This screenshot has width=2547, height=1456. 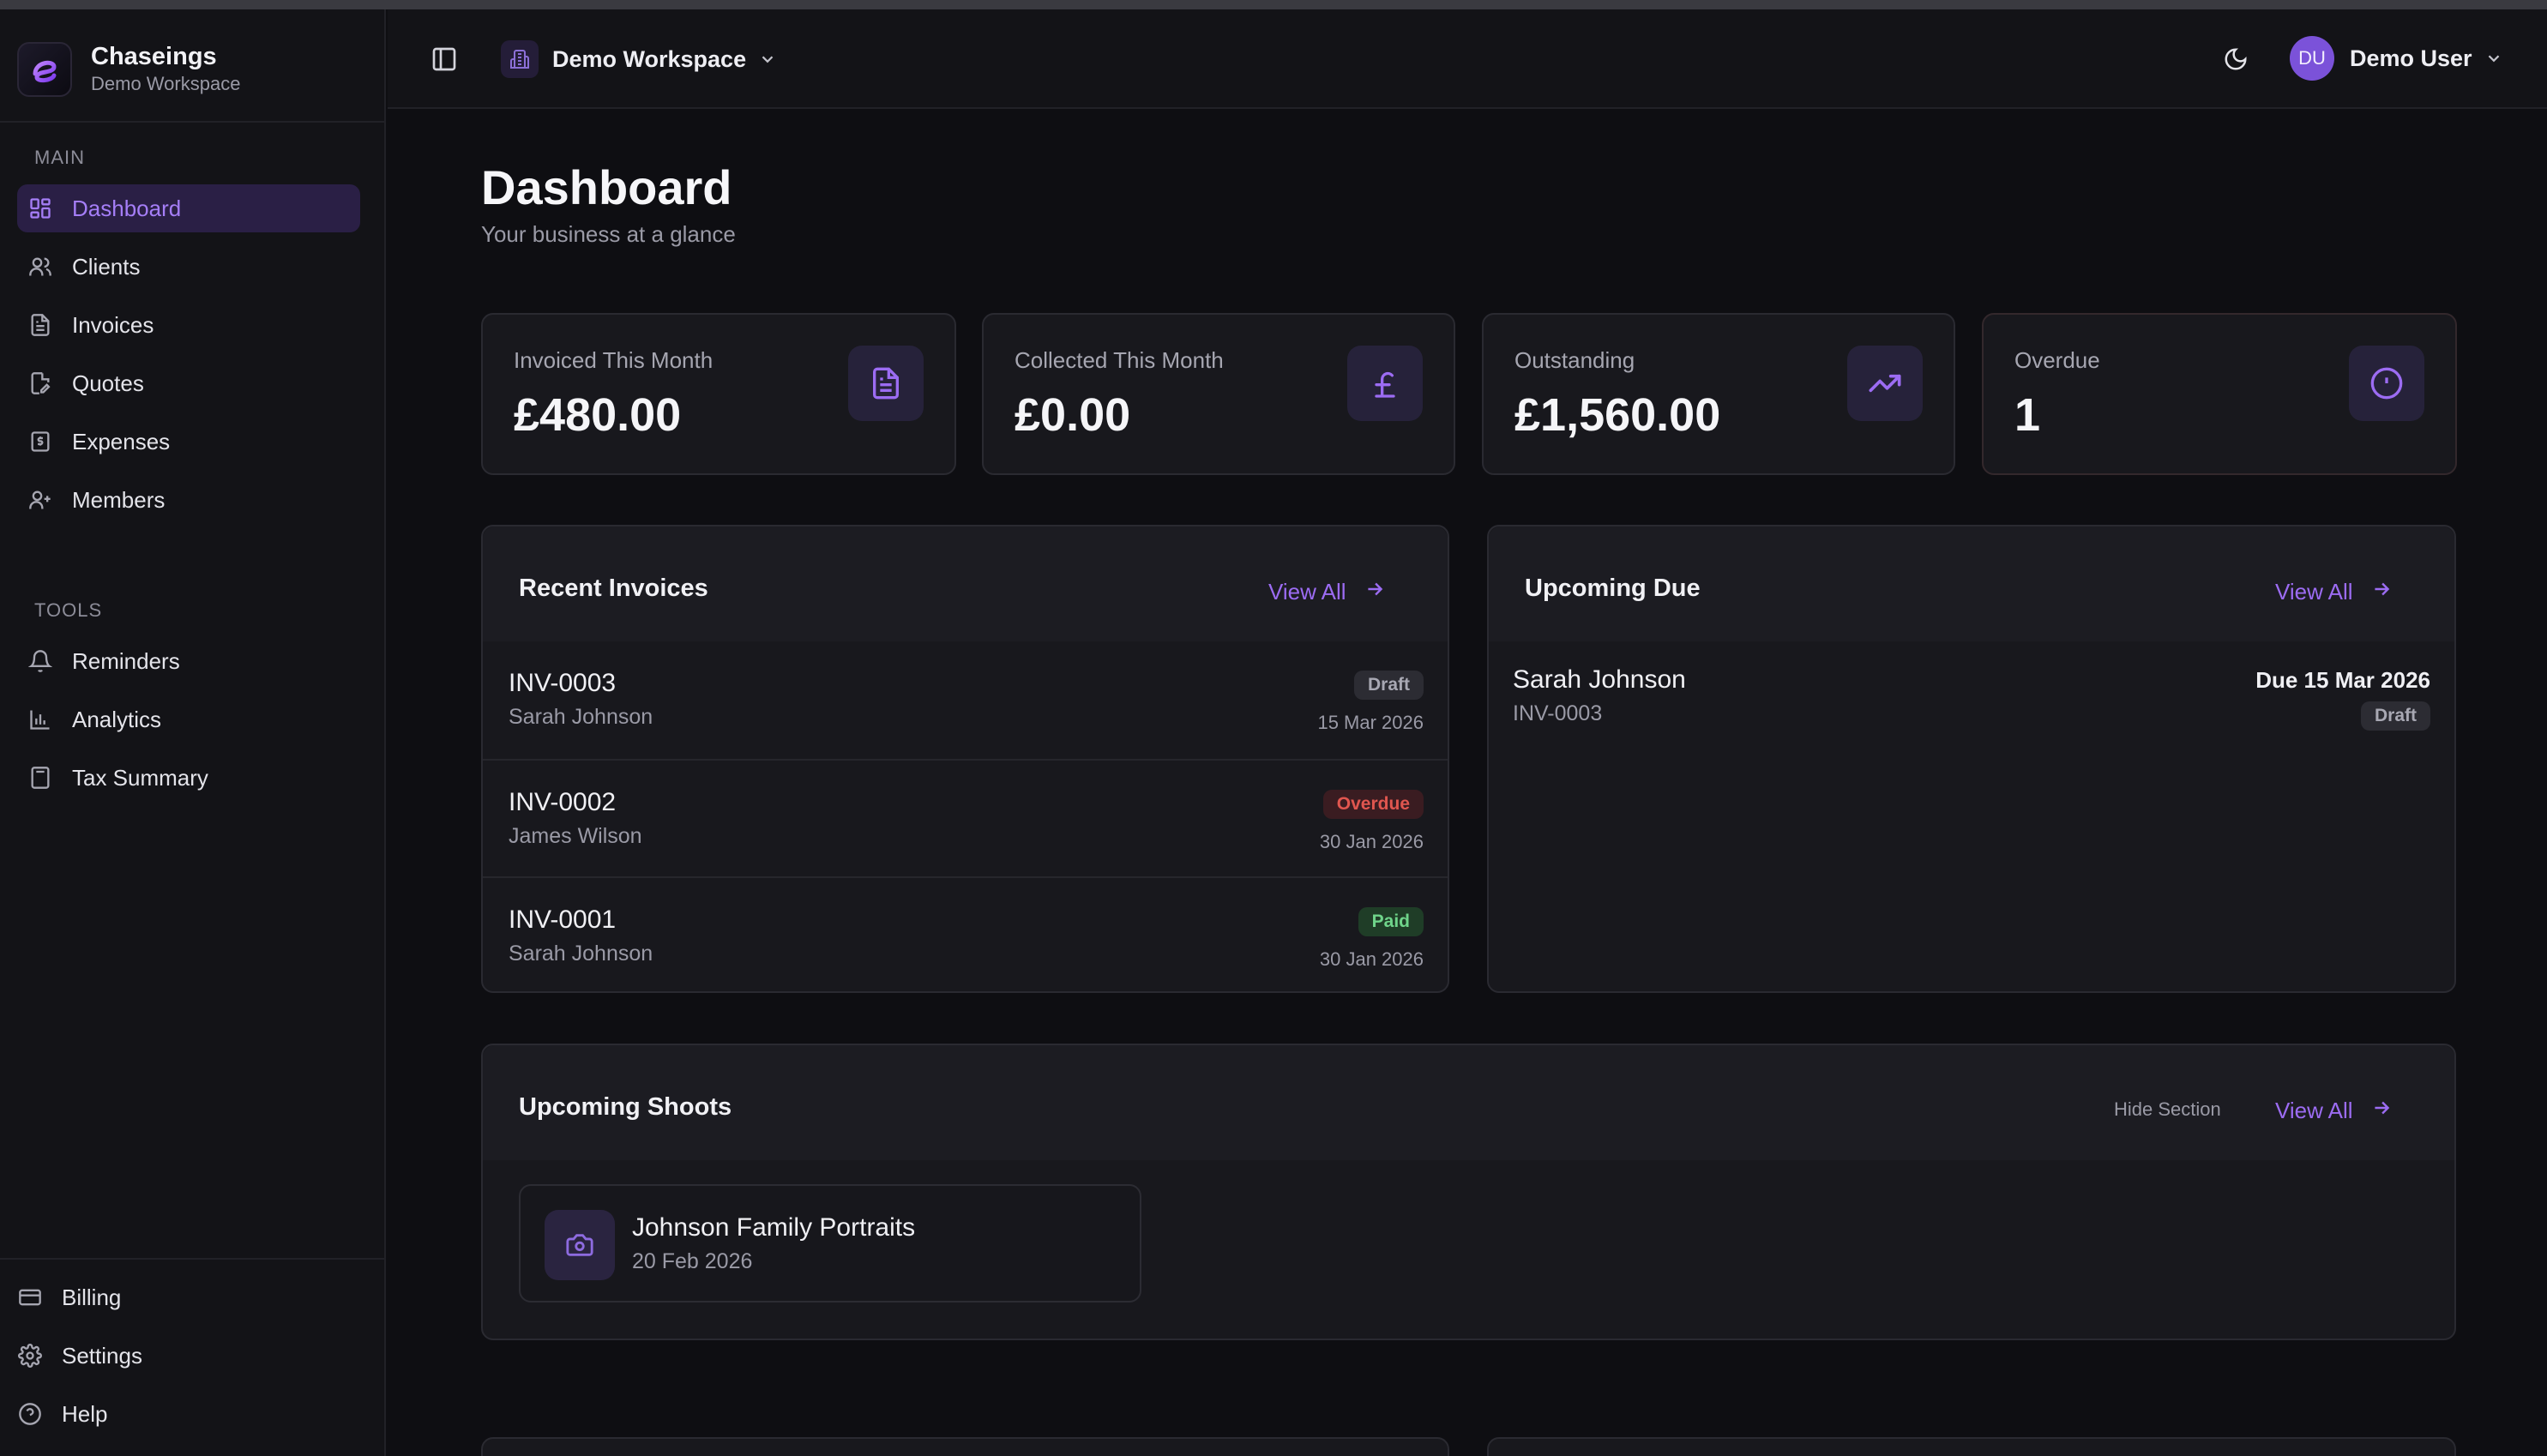 I want to click on stat-value: £0.00, so click(x=1073, y=415).